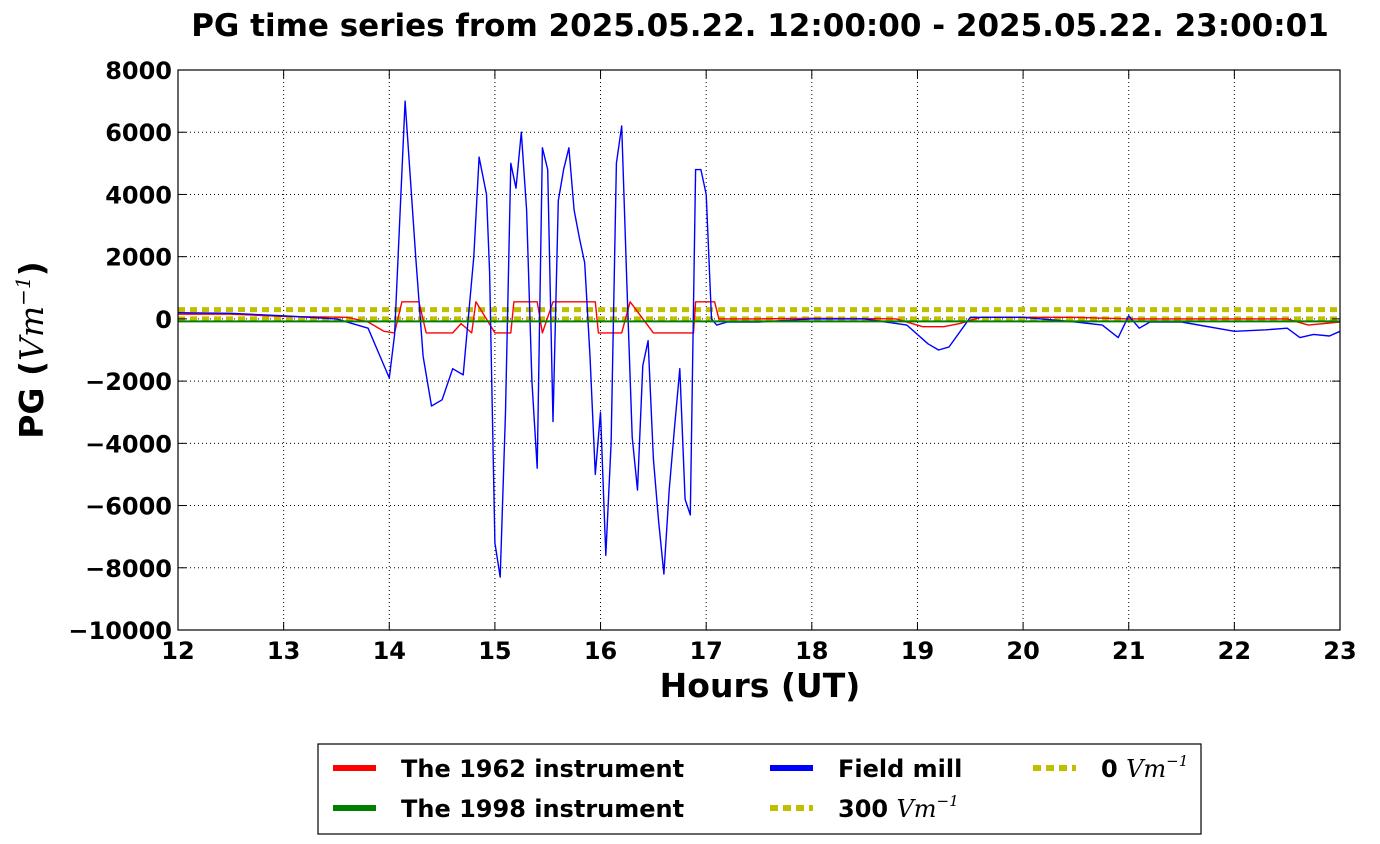 This screenshot has width=1380, height=844. What do you see at coordinates (1128, 651) in the screenshot?
I see `x-tick-label: 21` at bounding box center [1128, 651].